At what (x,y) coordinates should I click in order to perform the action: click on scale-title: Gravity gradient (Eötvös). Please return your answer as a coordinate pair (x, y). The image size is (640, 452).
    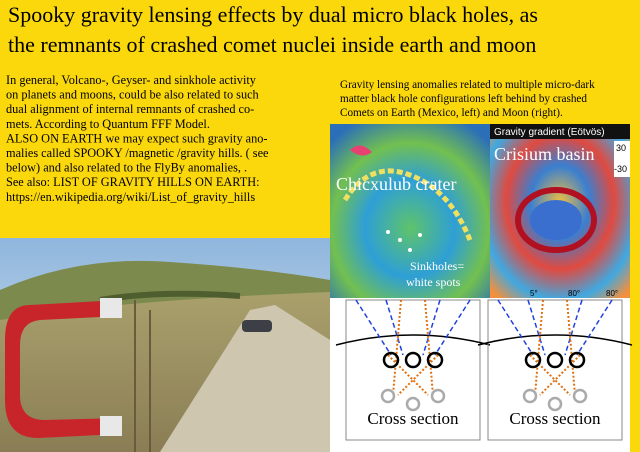
    Looking at the image, I should click on (549, 132).